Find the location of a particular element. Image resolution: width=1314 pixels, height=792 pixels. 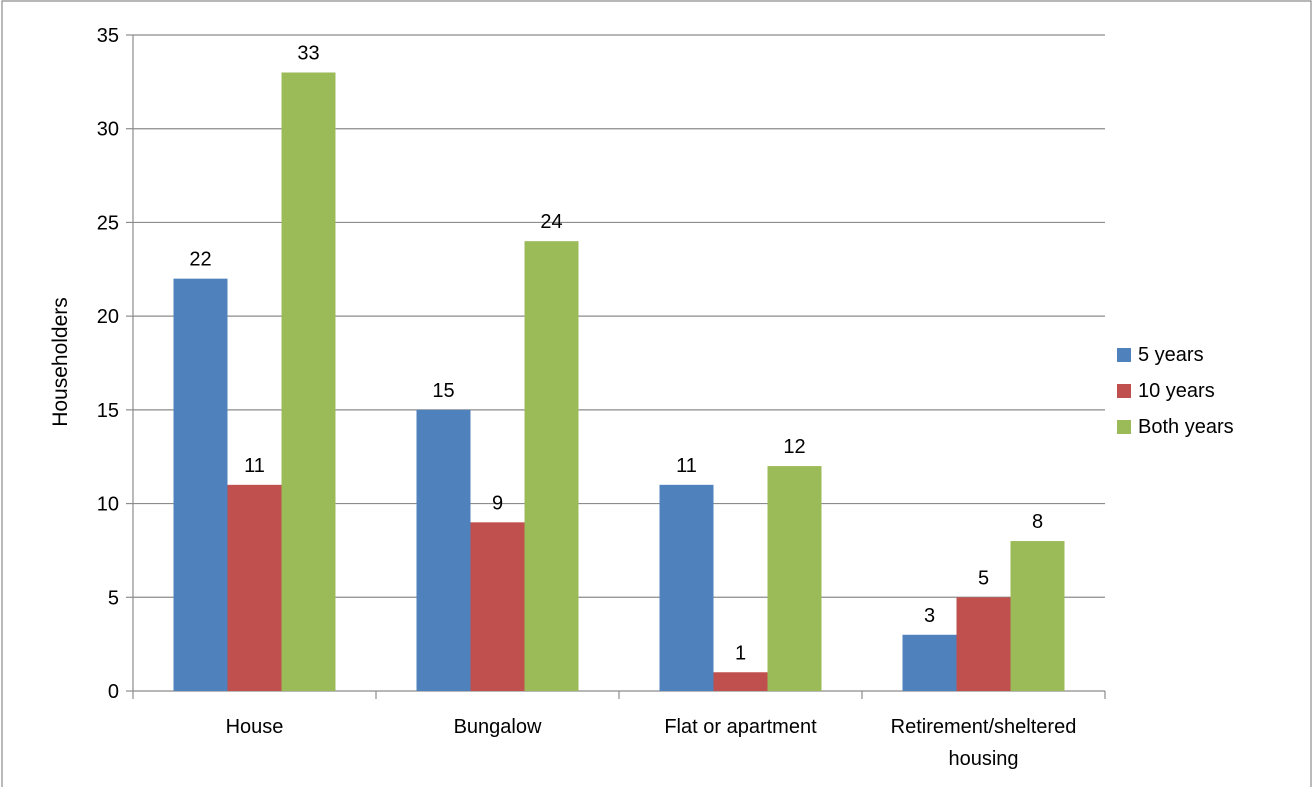

data-label-bungalow-10-years: 9 is located at coordinates (497, 503).